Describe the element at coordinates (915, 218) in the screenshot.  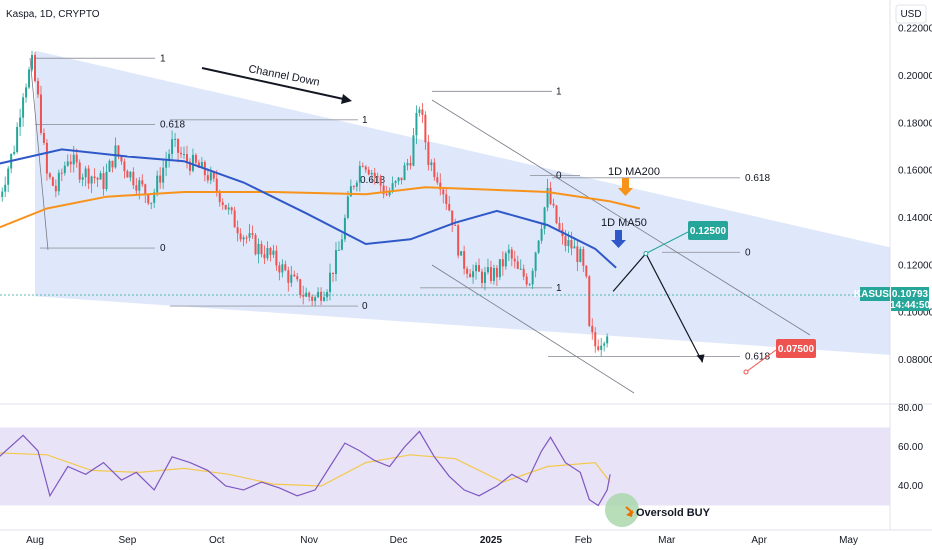
I see `price-tick: 0.14000` at that location.